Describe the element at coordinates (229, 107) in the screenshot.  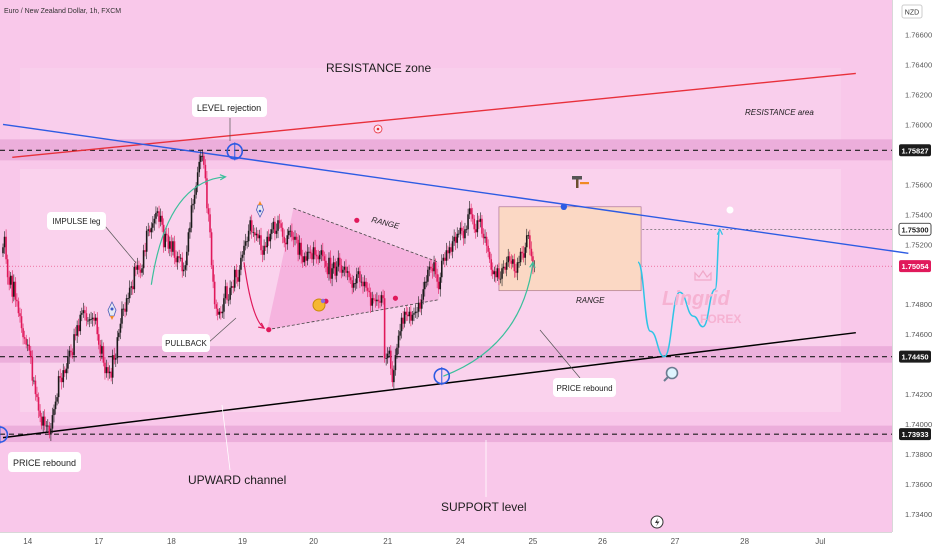
I see `level-rejection-callout: LEVEL rejection` at that location.